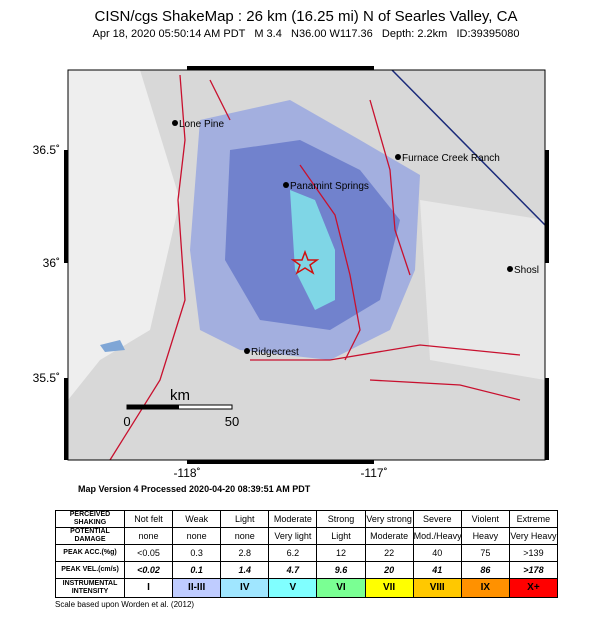  I want to click on scale-bar, so click(153, 407).